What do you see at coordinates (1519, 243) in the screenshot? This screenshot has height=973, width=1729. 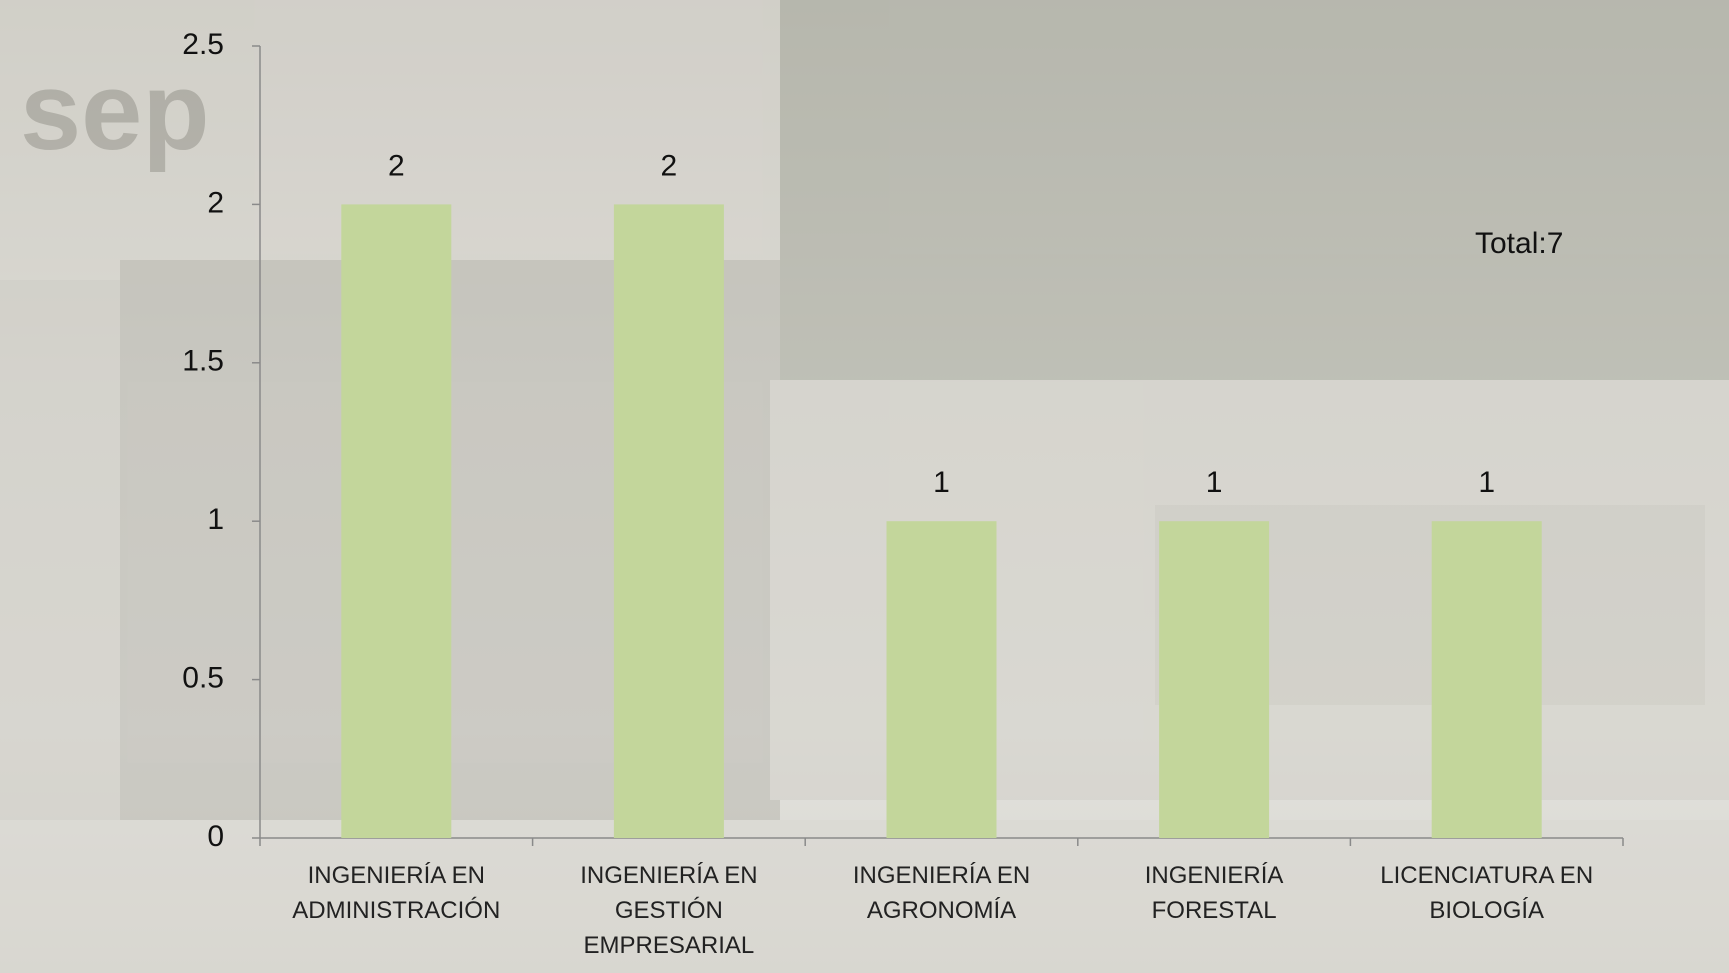 I see `annotation: Total:7` at bounding box center [1519, 243].